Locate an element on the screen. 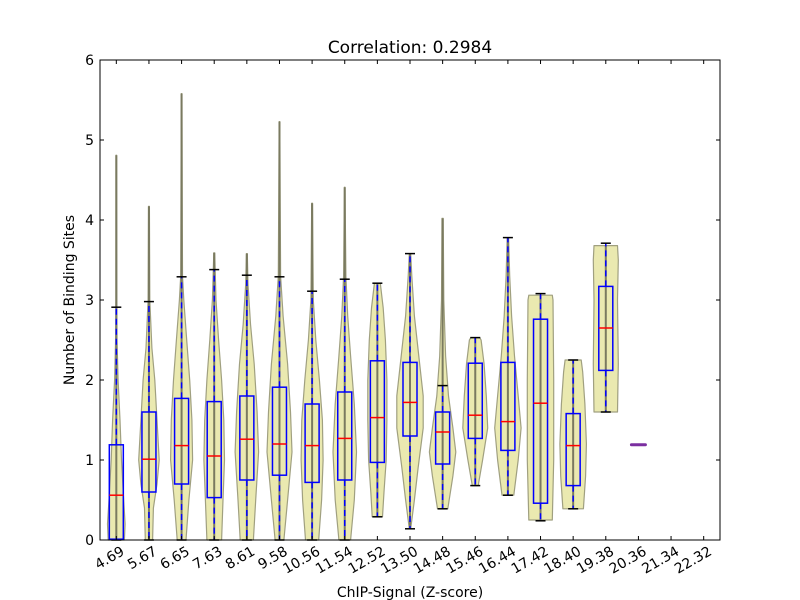  x-tick-label: 7.63 is located at coordinates (207, 558).